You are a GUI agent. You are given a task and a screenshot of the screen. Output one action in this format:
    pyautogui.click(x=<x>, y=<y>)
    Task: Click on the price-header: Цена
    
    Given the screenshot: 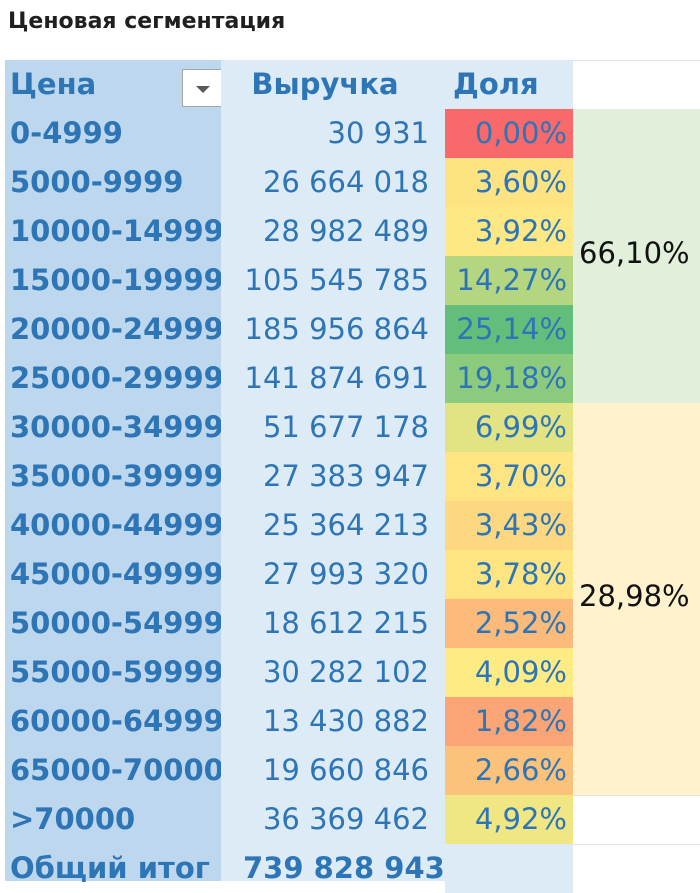 What is the action you would take?
    pyautogui.click(x=53, y=84)
    